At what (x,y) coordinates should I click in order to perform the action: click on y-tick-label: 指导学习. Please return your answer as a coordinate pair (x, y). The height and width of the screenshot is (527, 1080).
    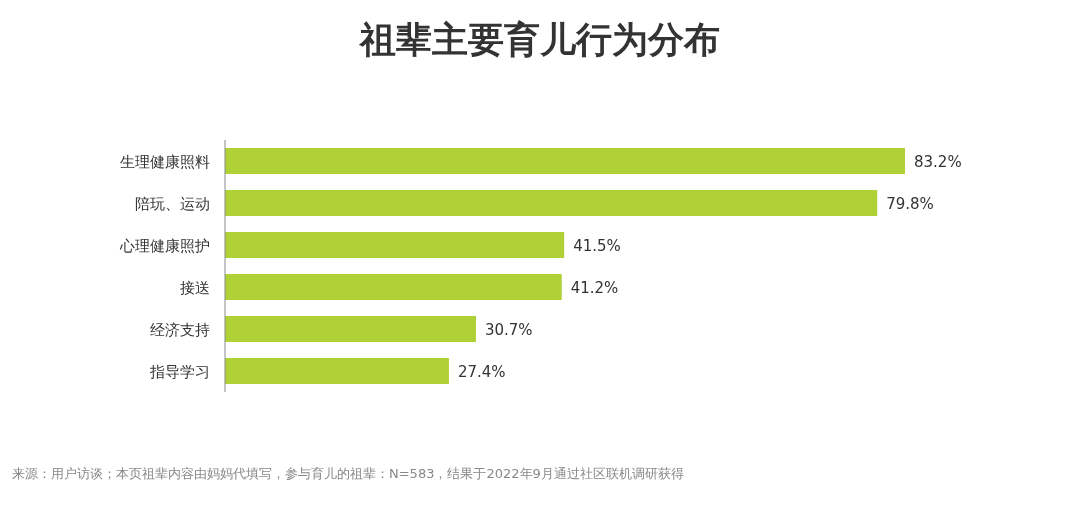
    Looking at the image, I should click on (179, 372).